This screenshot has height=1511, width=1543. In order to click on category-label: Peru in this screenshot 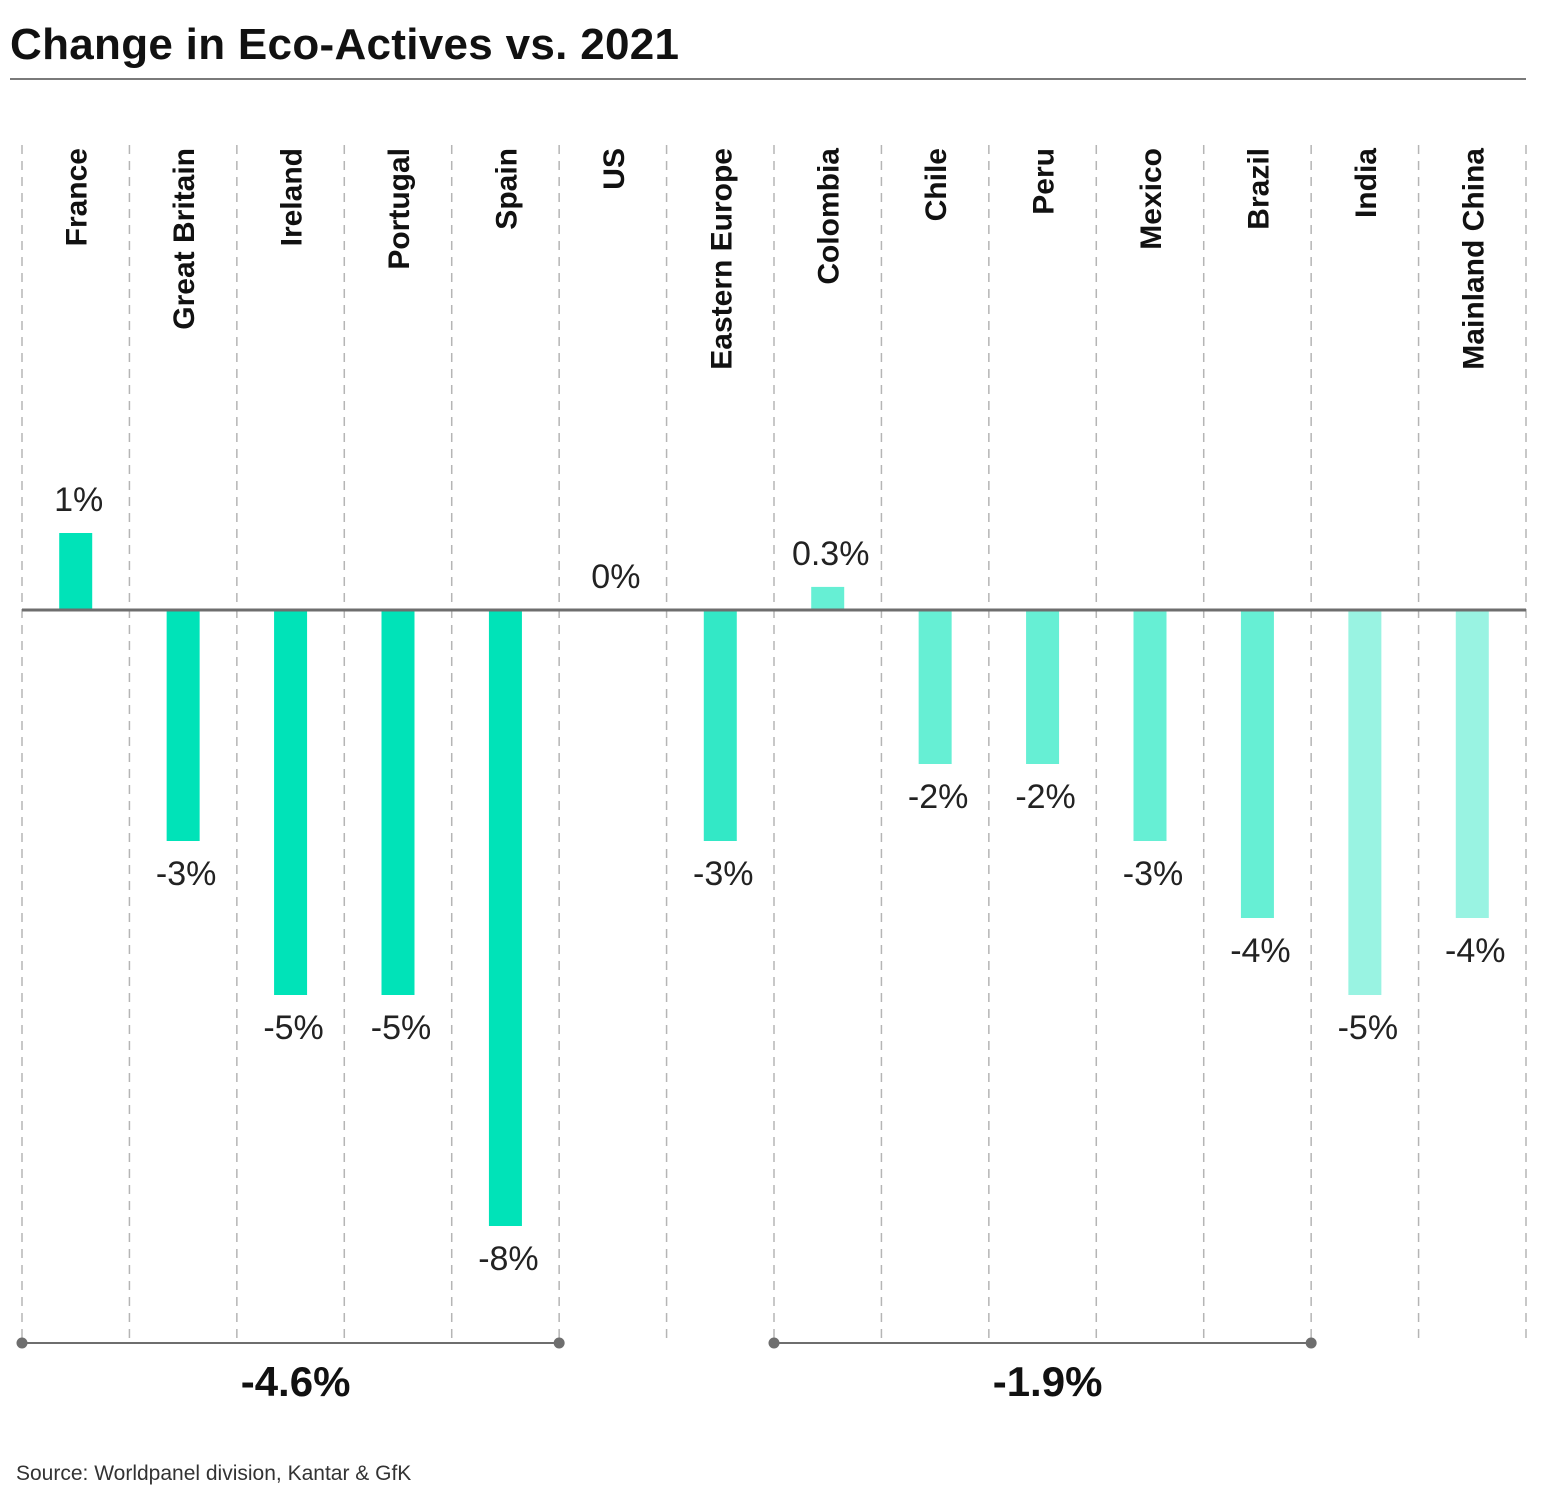, I will do `click(1044, 181)`.